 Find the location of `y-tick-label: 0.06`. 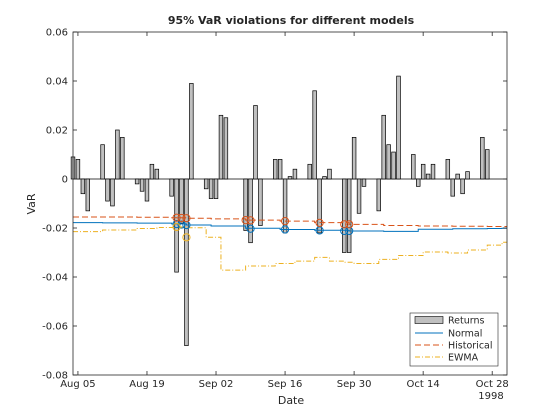

y-tick-label: 0.06 is located at coordinates (57, 33).